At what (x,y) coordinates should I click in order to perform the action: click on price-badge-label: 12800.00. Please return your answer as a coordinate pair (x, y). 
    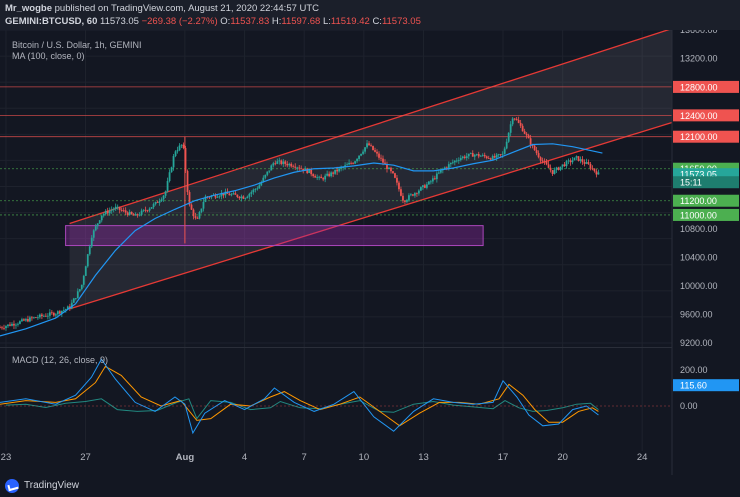
    Looking at the image, I should click on (699, 87).